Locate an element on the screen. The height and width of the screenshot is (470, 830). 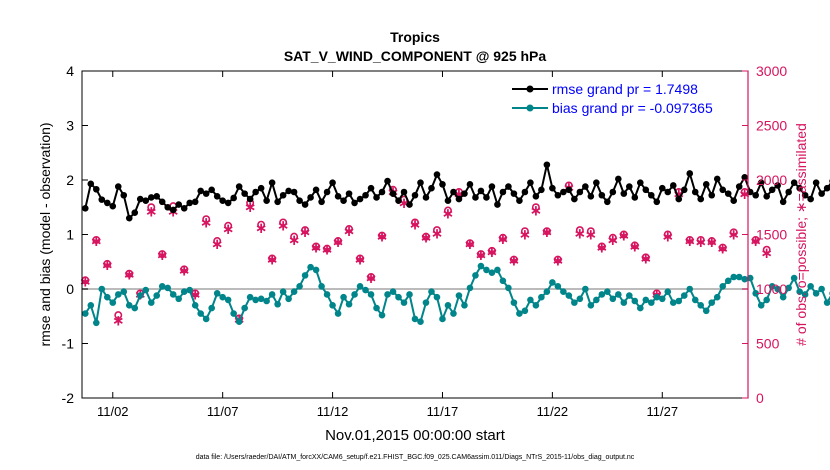
right-y-tick-label: 500 is located at coordinates (768, 344).